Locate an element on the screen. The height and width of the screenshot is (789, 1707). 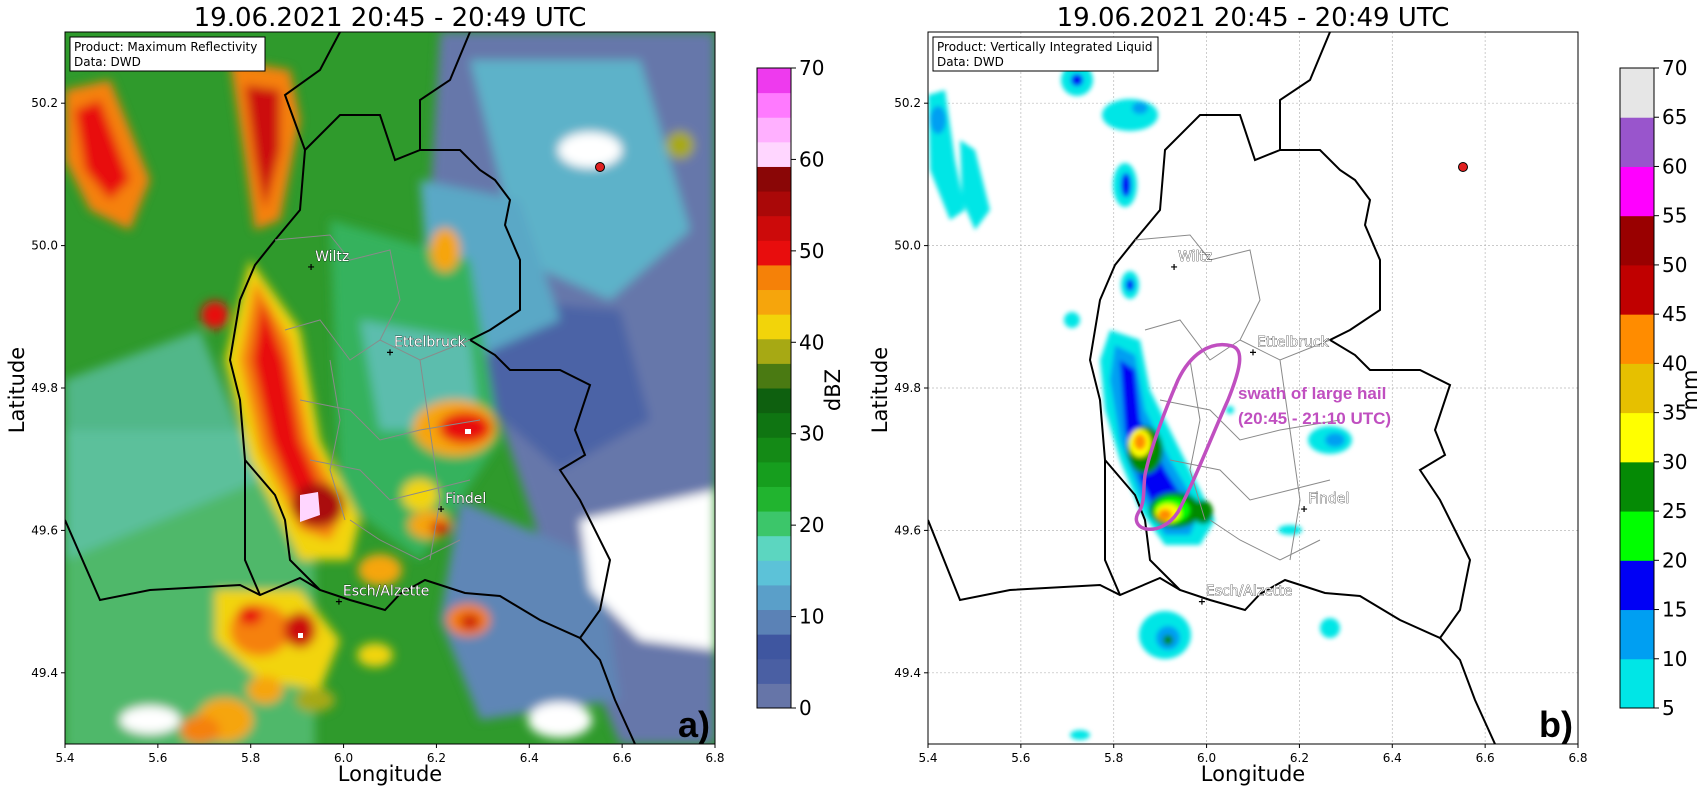
x-tick-label: 6.8 is located at coordinates (714, 758).